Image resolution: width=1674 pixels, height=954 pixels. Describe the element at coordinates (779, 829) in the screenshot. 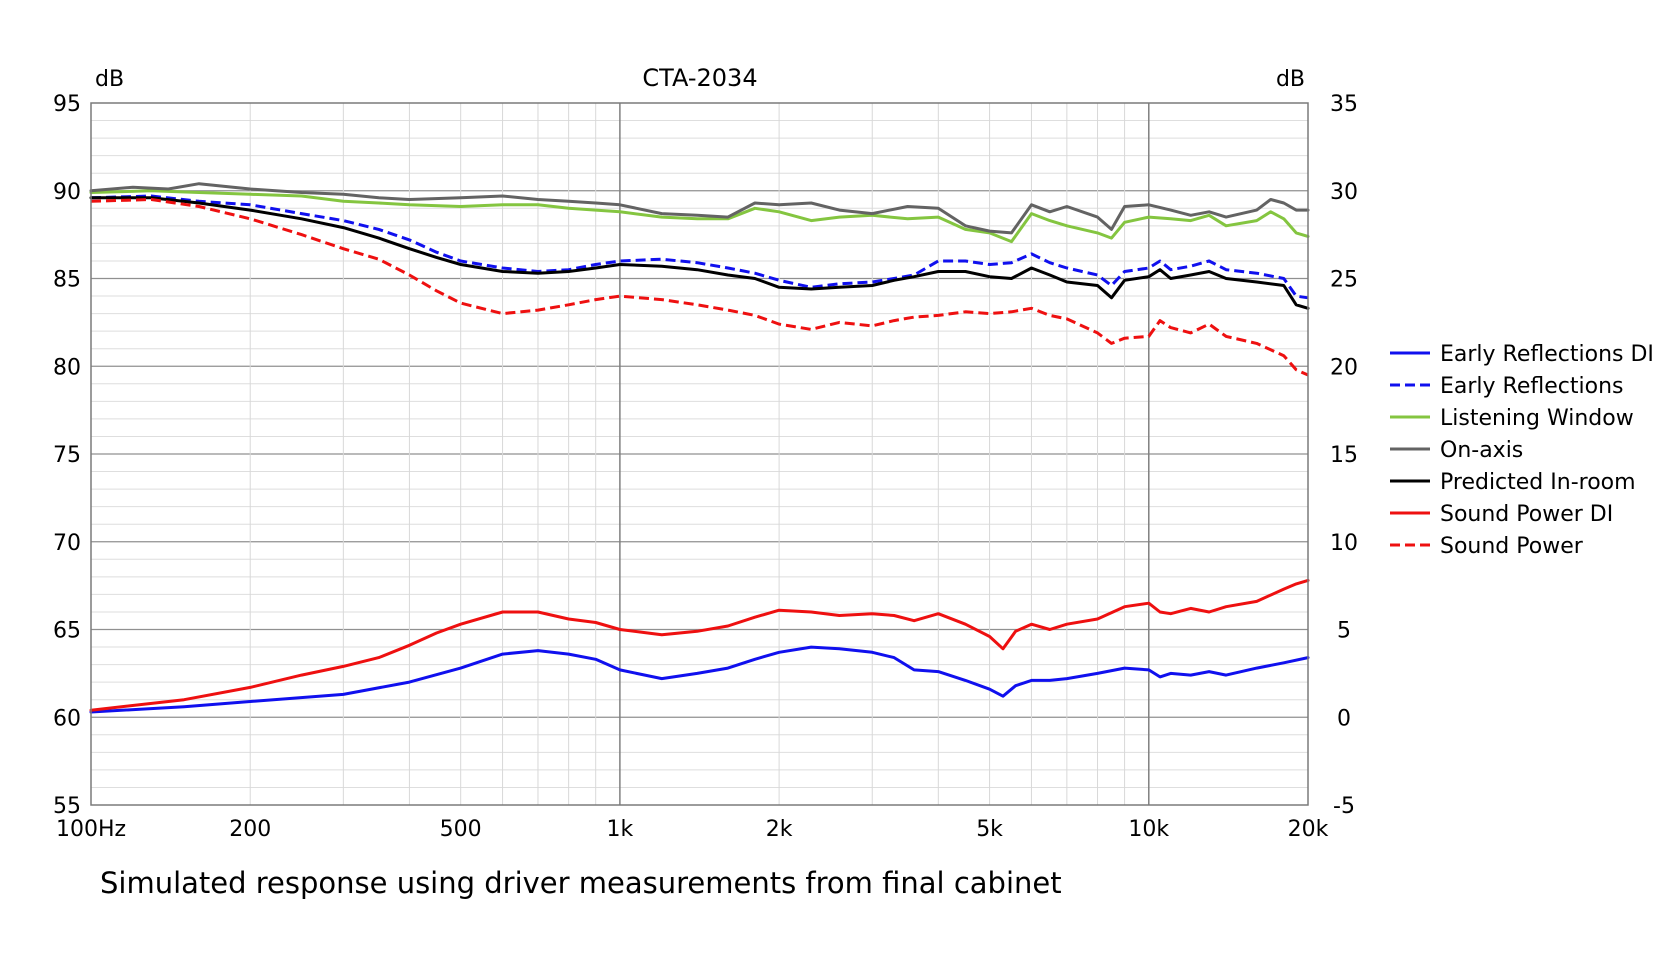

I see `x-tick-label: 2k` at that location.